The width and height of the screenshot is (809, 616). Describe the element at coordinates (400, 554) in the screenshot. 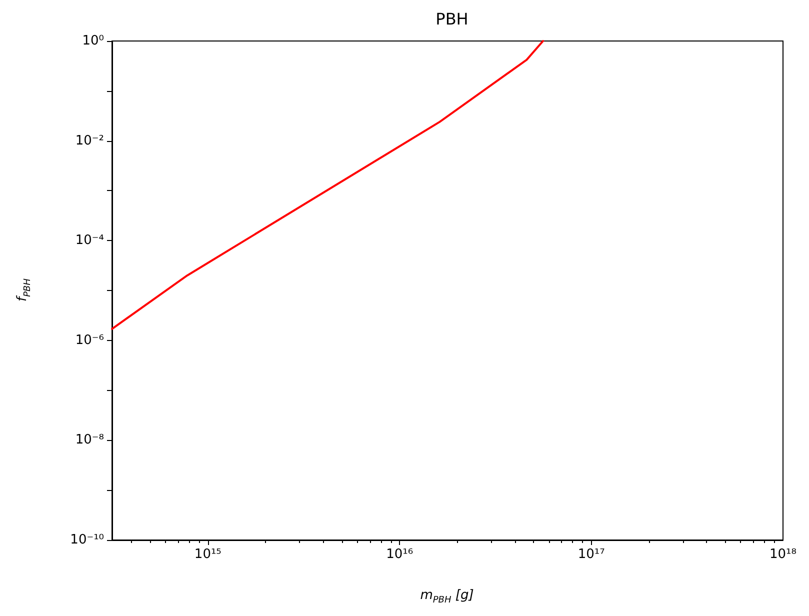

I see `x-tick-label: 10¹⁶` at that location.